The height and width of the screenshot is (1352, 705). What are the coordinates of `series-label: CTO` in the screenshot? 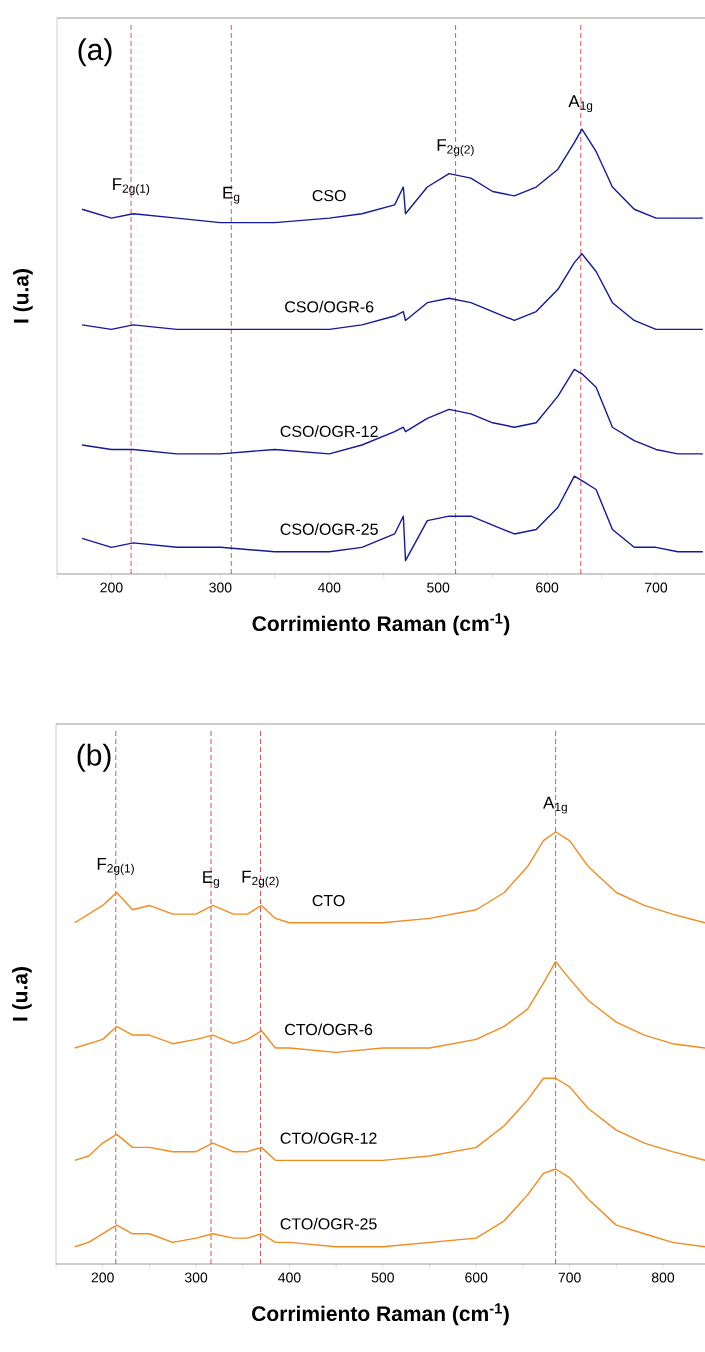 It's located at (328, 900).